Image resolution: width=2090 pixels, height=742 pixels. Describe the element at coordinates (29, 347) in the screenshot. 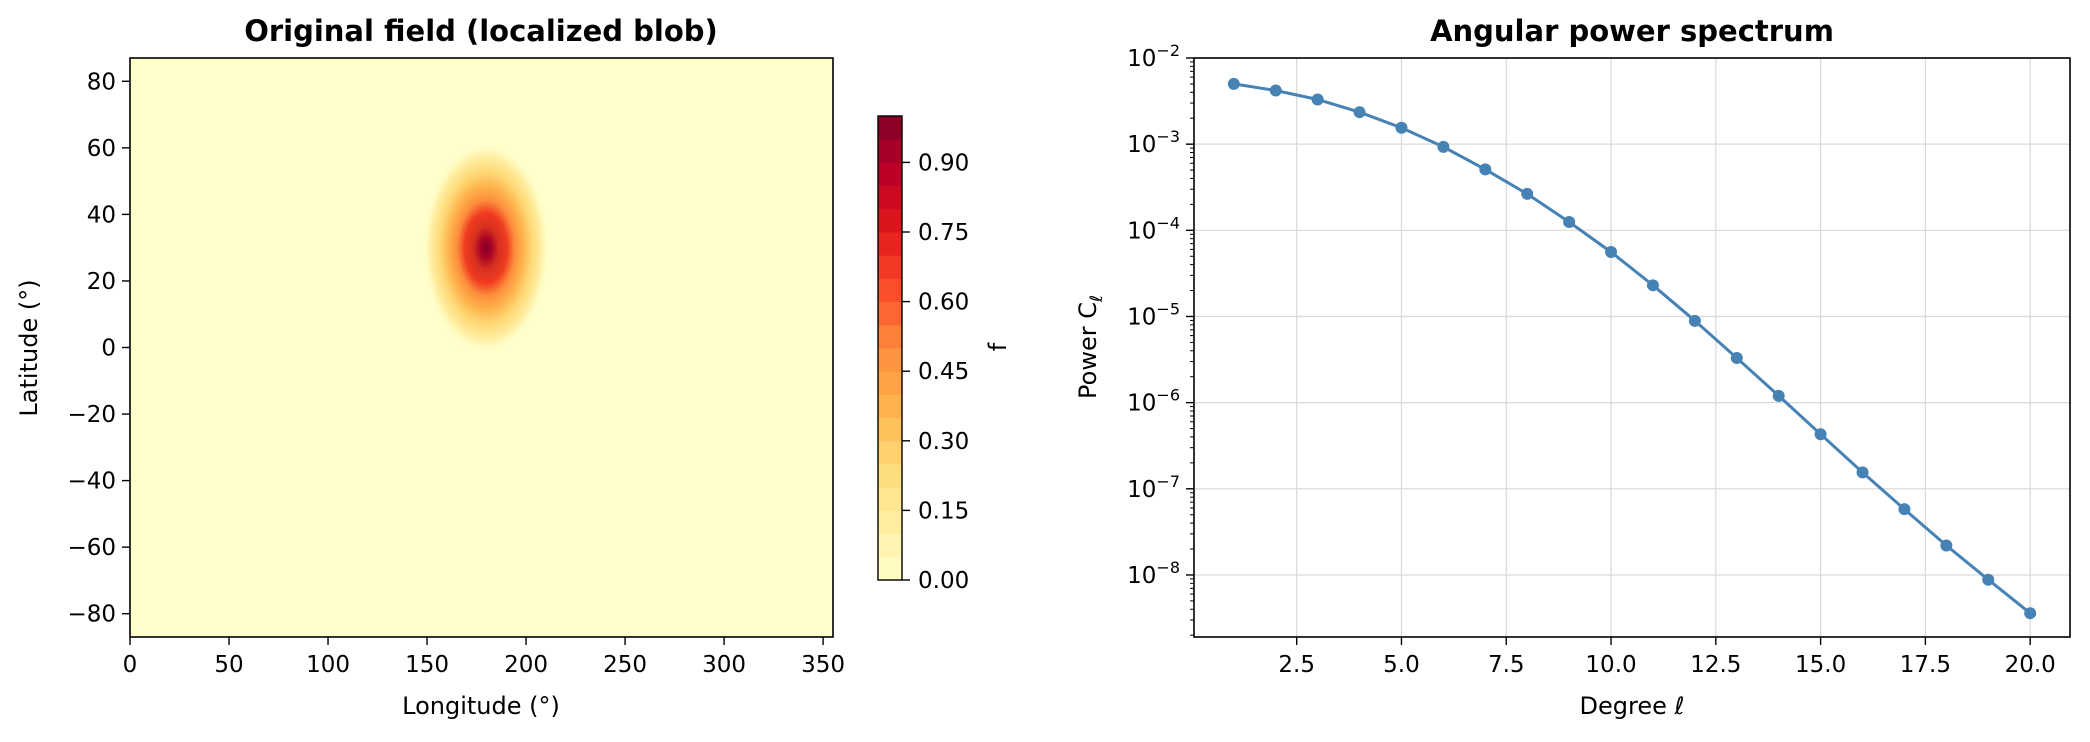

I see `heatmap-y-label: Latitude (°)` at that location.